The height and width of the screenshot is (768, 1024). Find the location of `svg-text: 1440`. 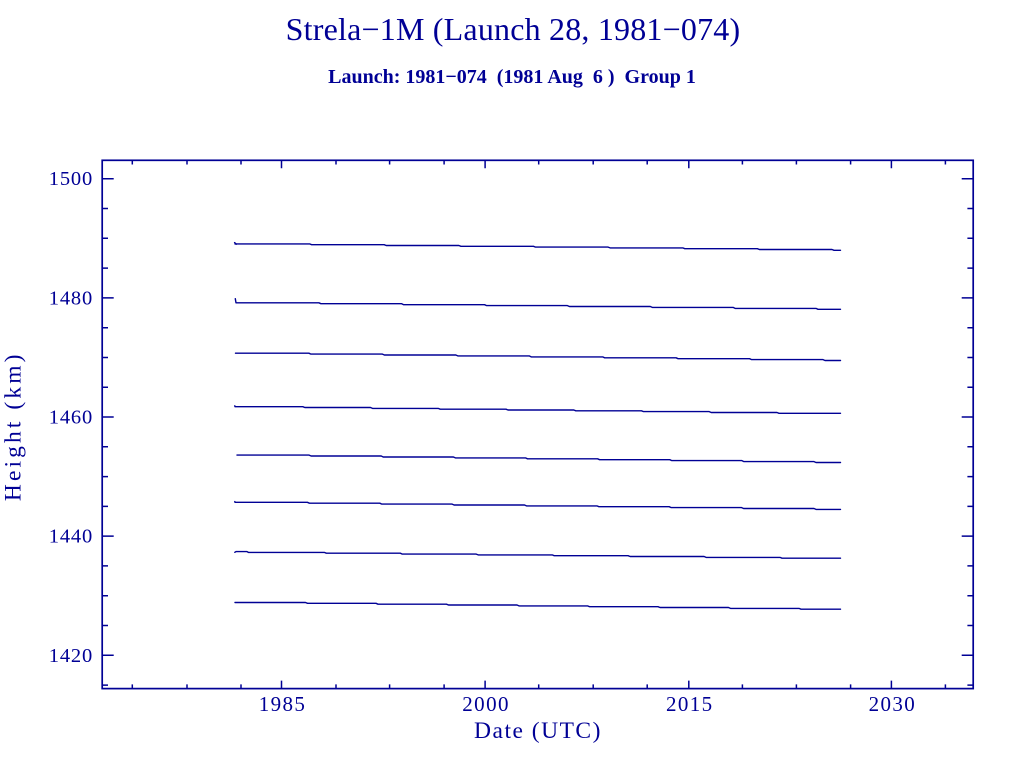

svg-text: 1440 is located at coordinates (71, 537).